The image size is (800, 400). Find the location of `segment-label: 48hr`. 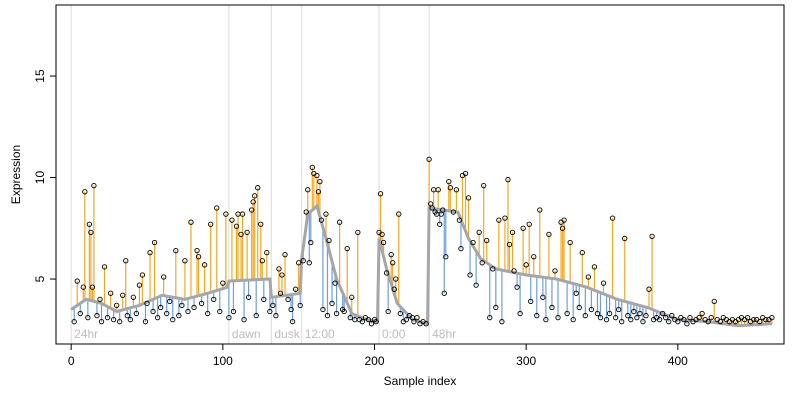

segment-label: 48hr is located at coordinates (444, 334).